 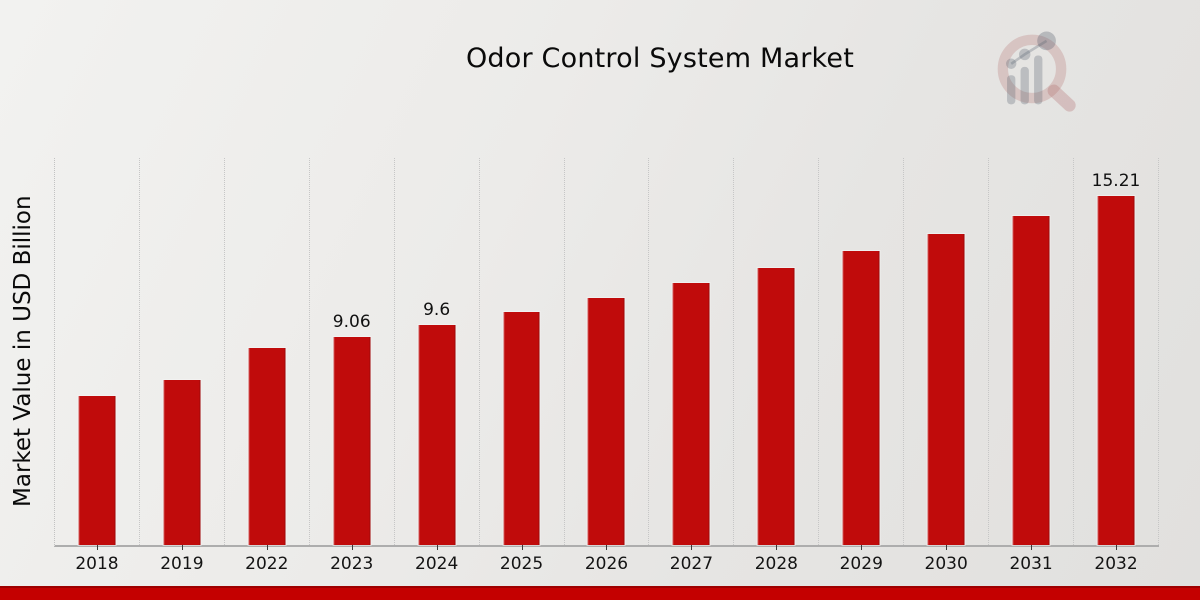 I want to click on chart-column-2029: 2029, so click(x=862, y=366).